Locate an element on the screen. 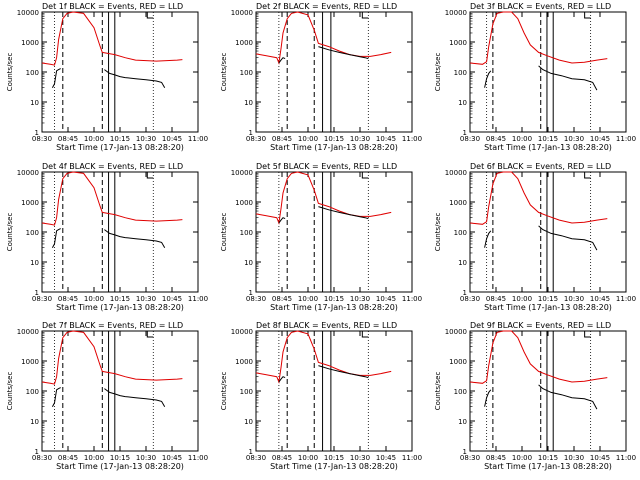  chart-title: Det 5f BLACK = Events, RED = LLD is located at coordinates (326, 166).